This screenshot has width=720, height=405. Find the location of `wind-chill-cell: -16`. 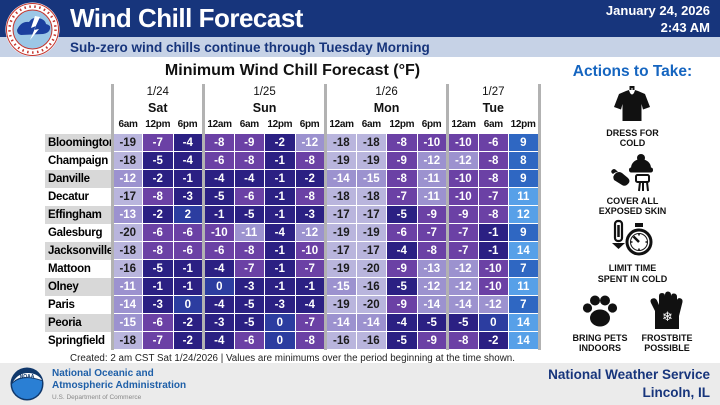

wind-chill-cell: -16 is located at coordinates (126, 268).